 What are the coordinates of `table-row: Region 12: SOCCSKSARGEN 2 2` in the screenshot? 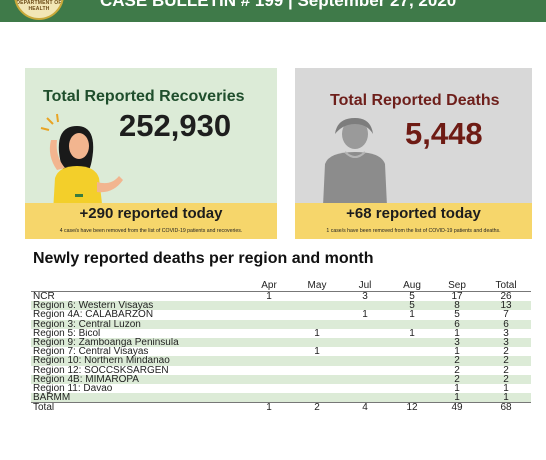 It's located at (281, 370).